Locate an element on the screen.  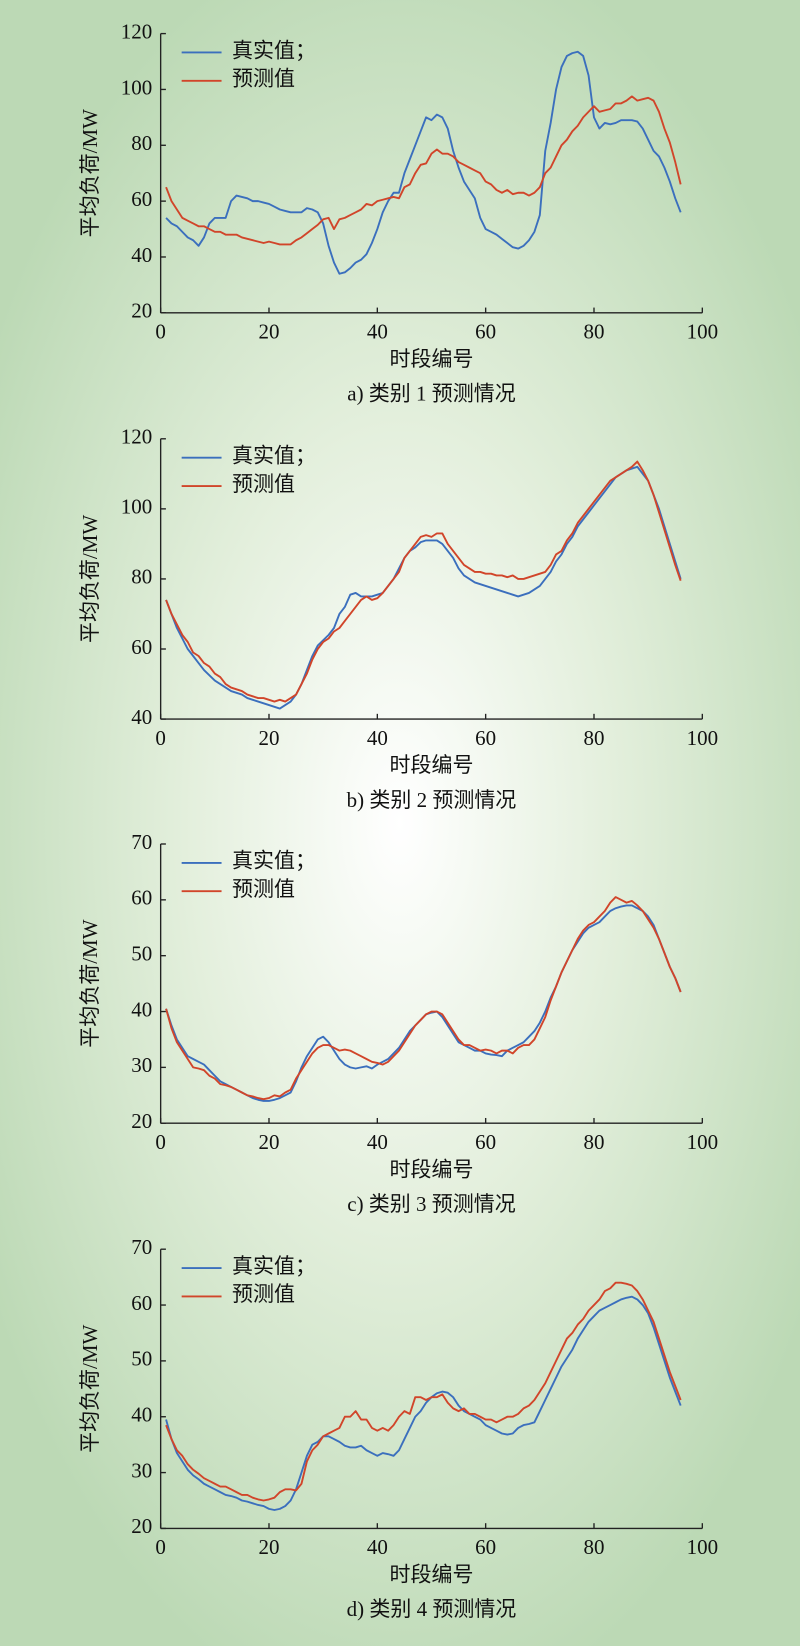
subplot-title: c) 类别 3 预测情况 is located at coordinates (431, 1204).